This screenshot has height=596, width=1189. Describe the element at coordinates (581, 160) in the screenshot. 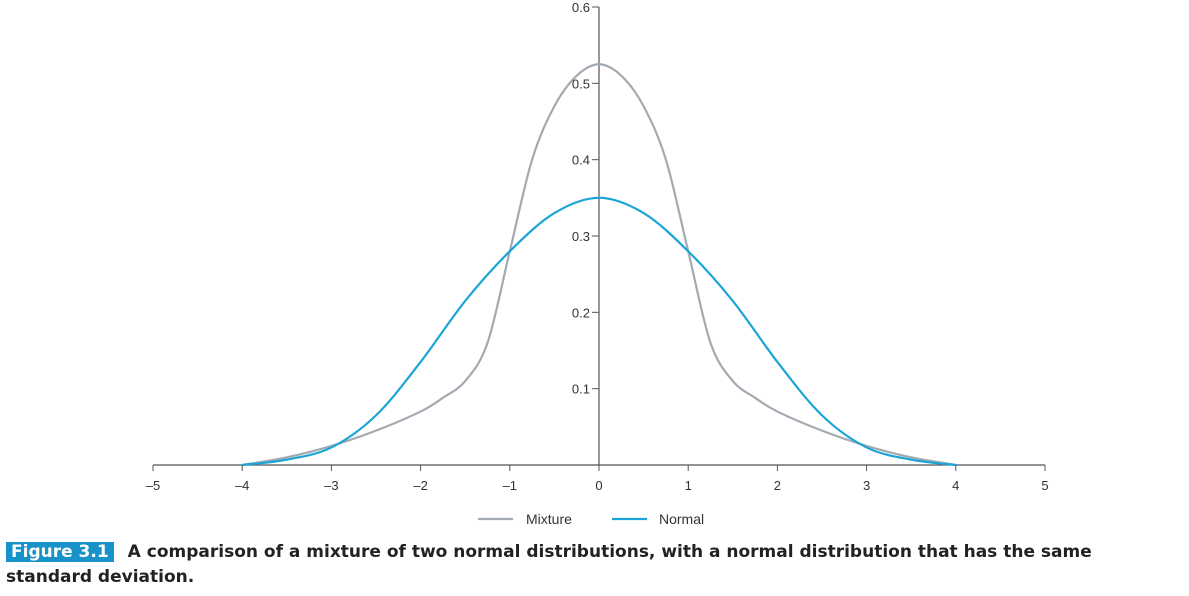

I see `y-tick-label: 0.4` at that location.